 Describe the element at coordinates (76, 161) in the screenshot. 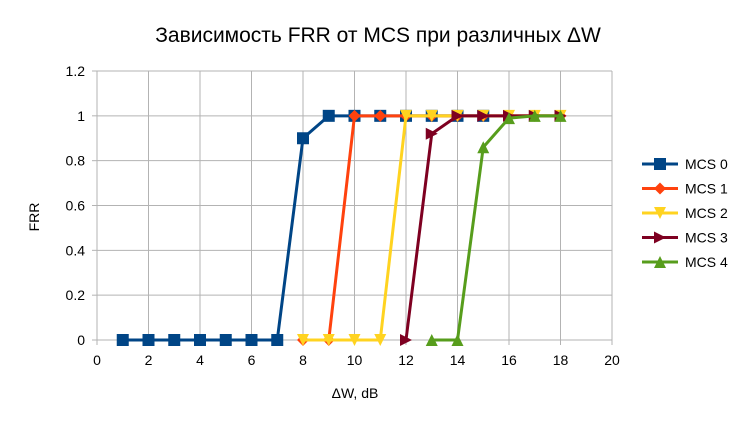

I see `y-tick-label: 0.8` at that location.